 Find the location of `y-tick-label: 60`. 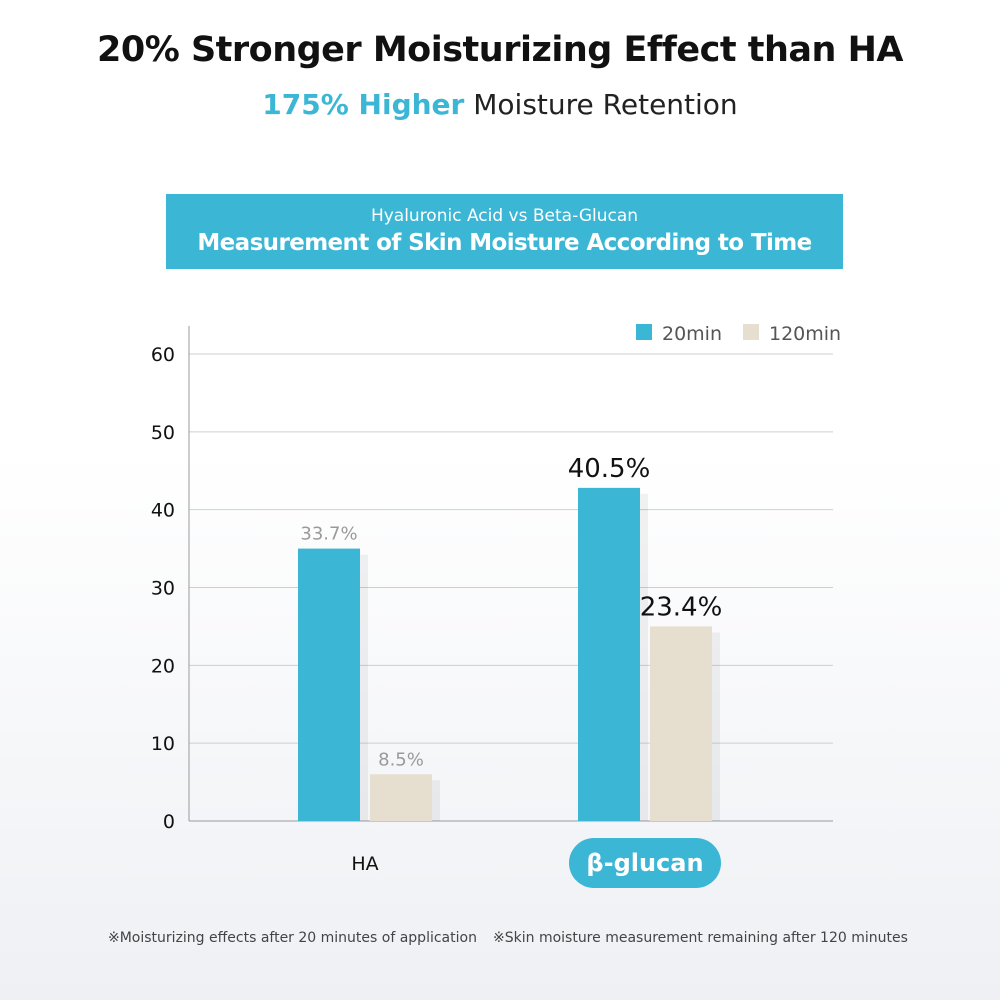

y-tick-label: 60 is located at coordinates (163, 355).